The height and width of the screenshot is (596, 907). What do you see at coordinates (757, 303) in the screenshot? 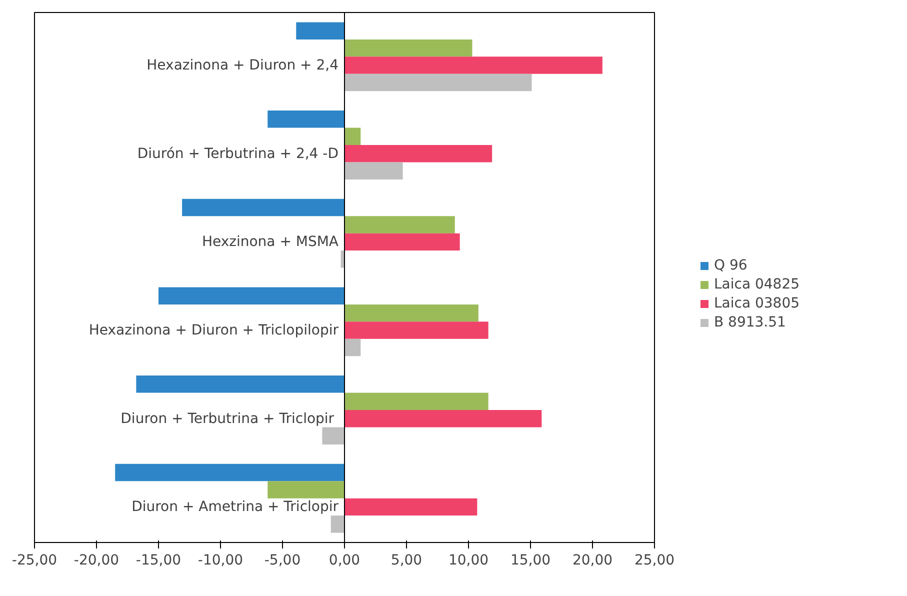
I see `legend-label: Laica 03805` at bounding box center [757, 303].